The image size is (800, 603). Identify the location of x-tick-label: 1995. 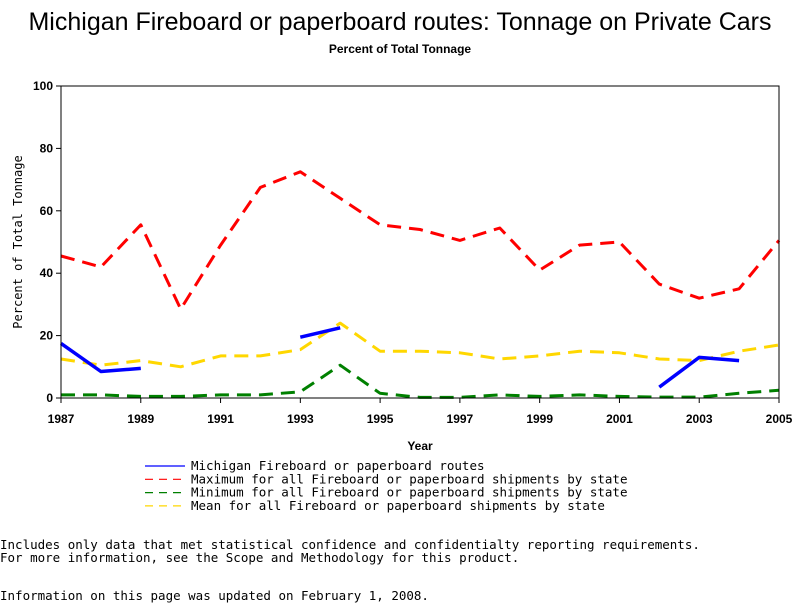
(380, 419).